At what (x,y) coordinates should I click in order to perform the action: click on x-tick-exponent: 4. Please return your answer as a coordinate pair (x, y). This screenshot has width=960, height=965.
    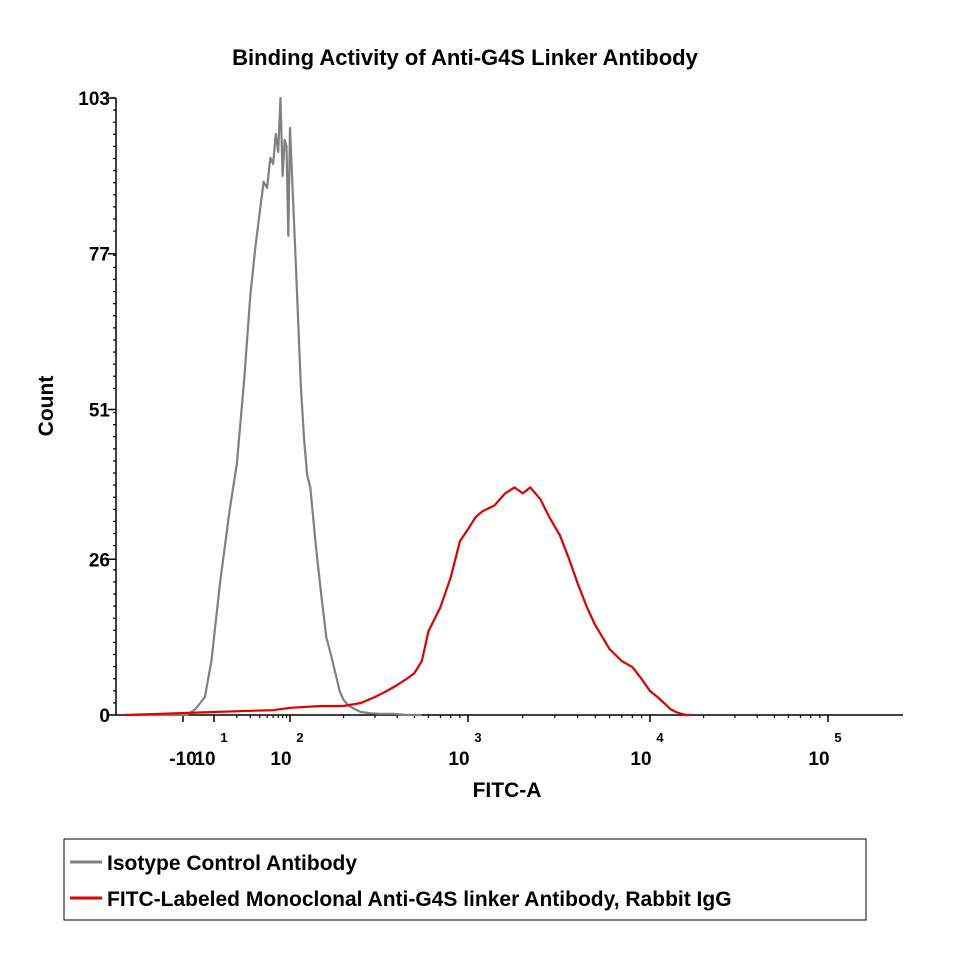
    Looking at the image, I should click on (660, 737).